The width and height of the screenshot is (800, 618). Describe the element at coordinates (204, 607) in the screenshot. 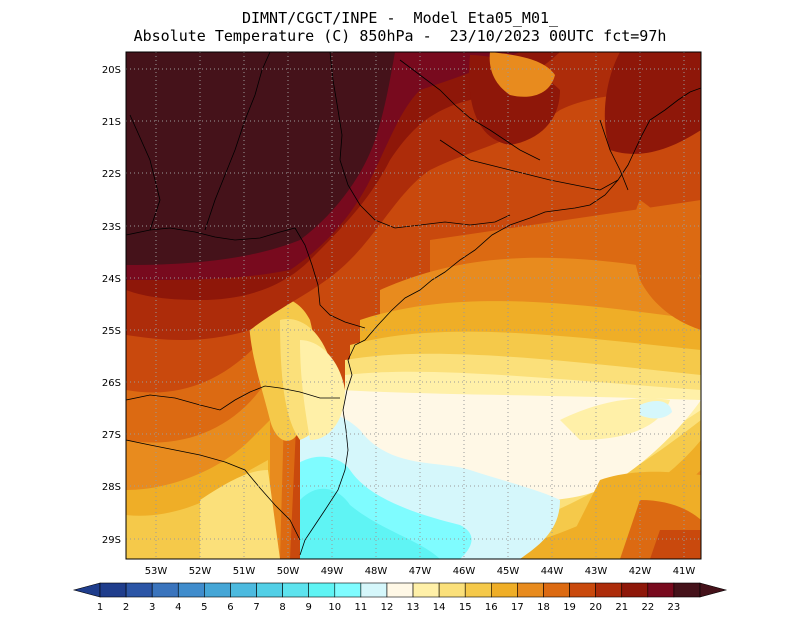

I see `colorbar-label: 5` at that location.